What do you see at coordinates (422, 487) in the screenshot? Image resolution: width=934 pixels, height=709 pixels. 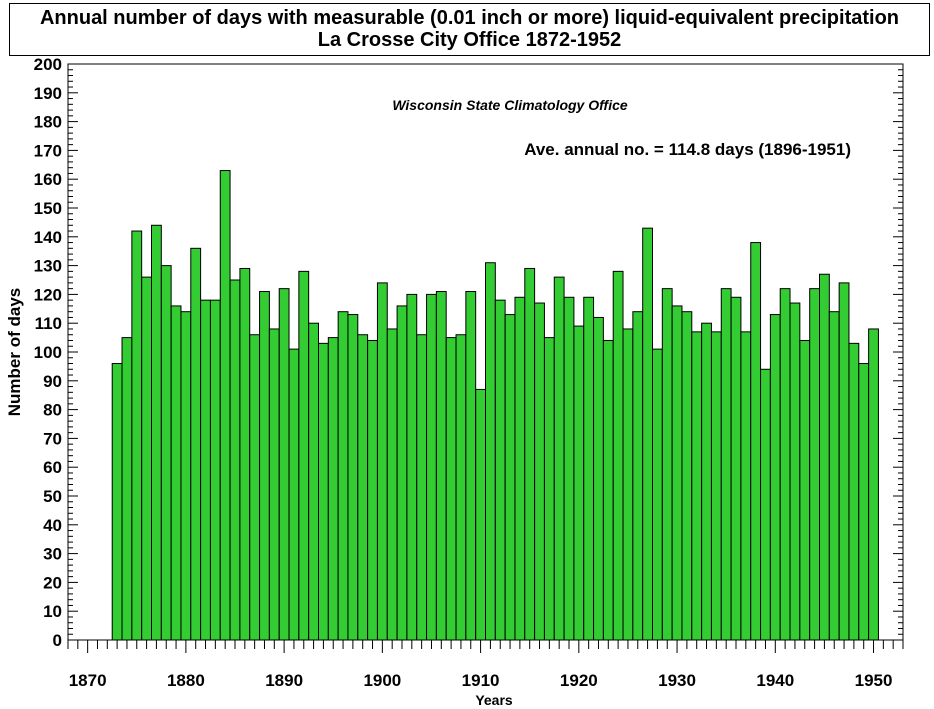 I see `bar-1904` at bounding box center [422, 487].